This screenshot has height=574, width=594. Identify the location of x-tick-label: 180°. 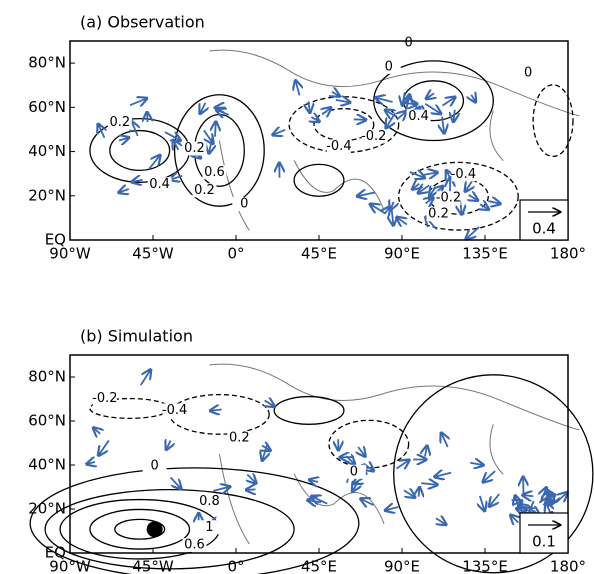
(568, 566).